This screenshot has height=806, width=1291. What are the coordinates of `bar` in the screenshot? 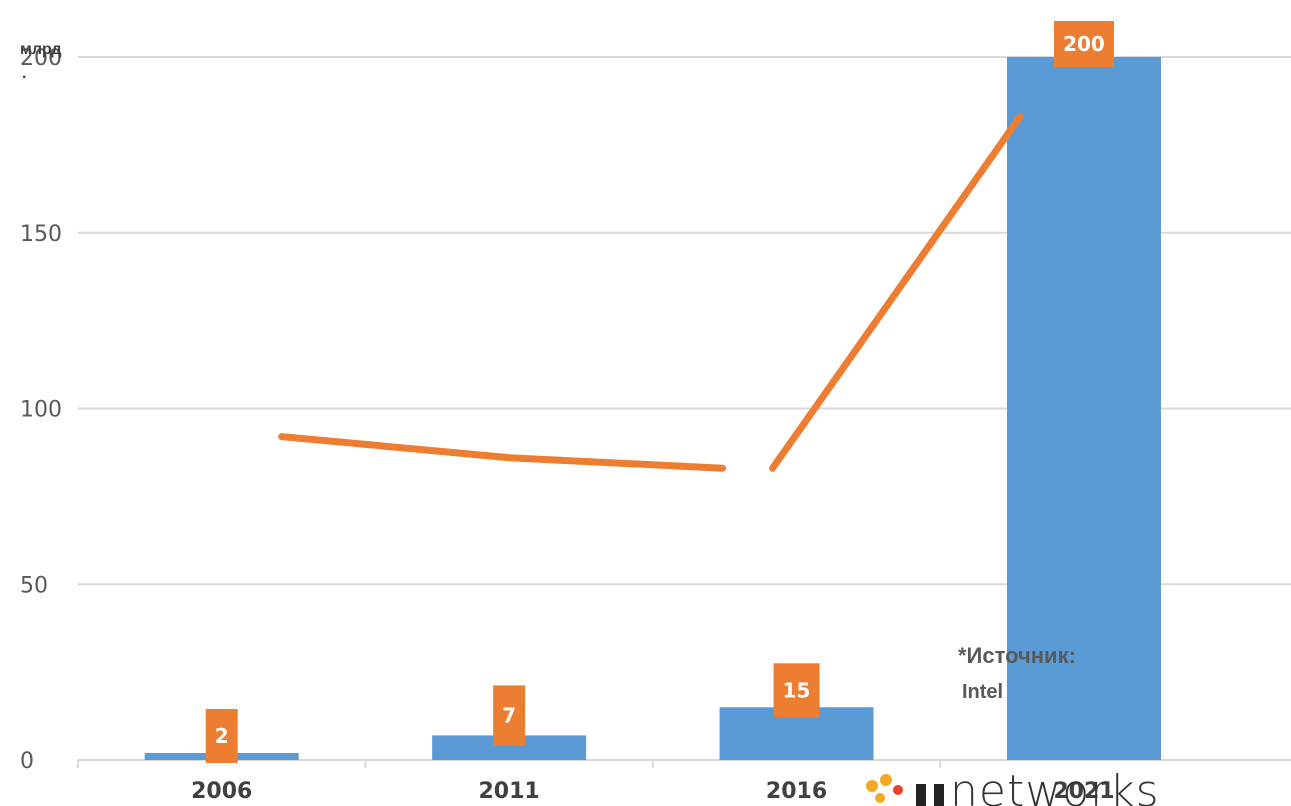 It's located at (1083, 408).